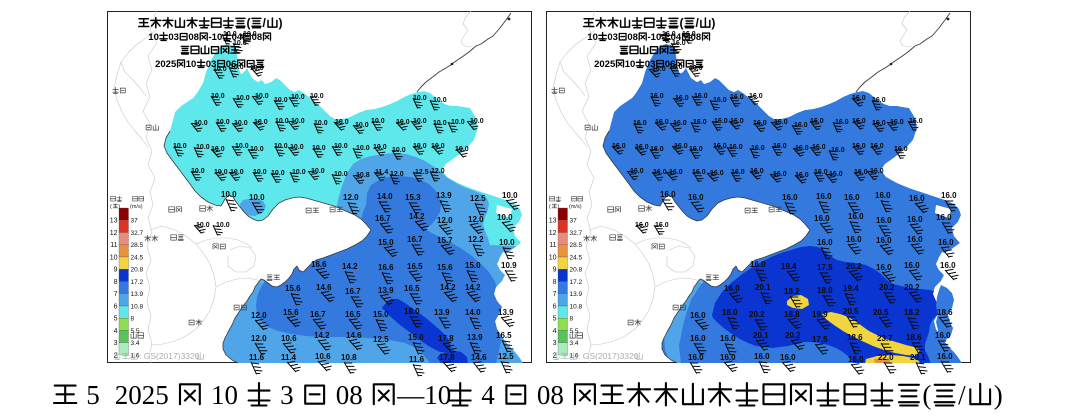 Image resolution: width=1080 pixels, height=417 pixels. Describe the element at coordinates (114, 221) in the screenshot. I see `svg-text: 13` at that location.